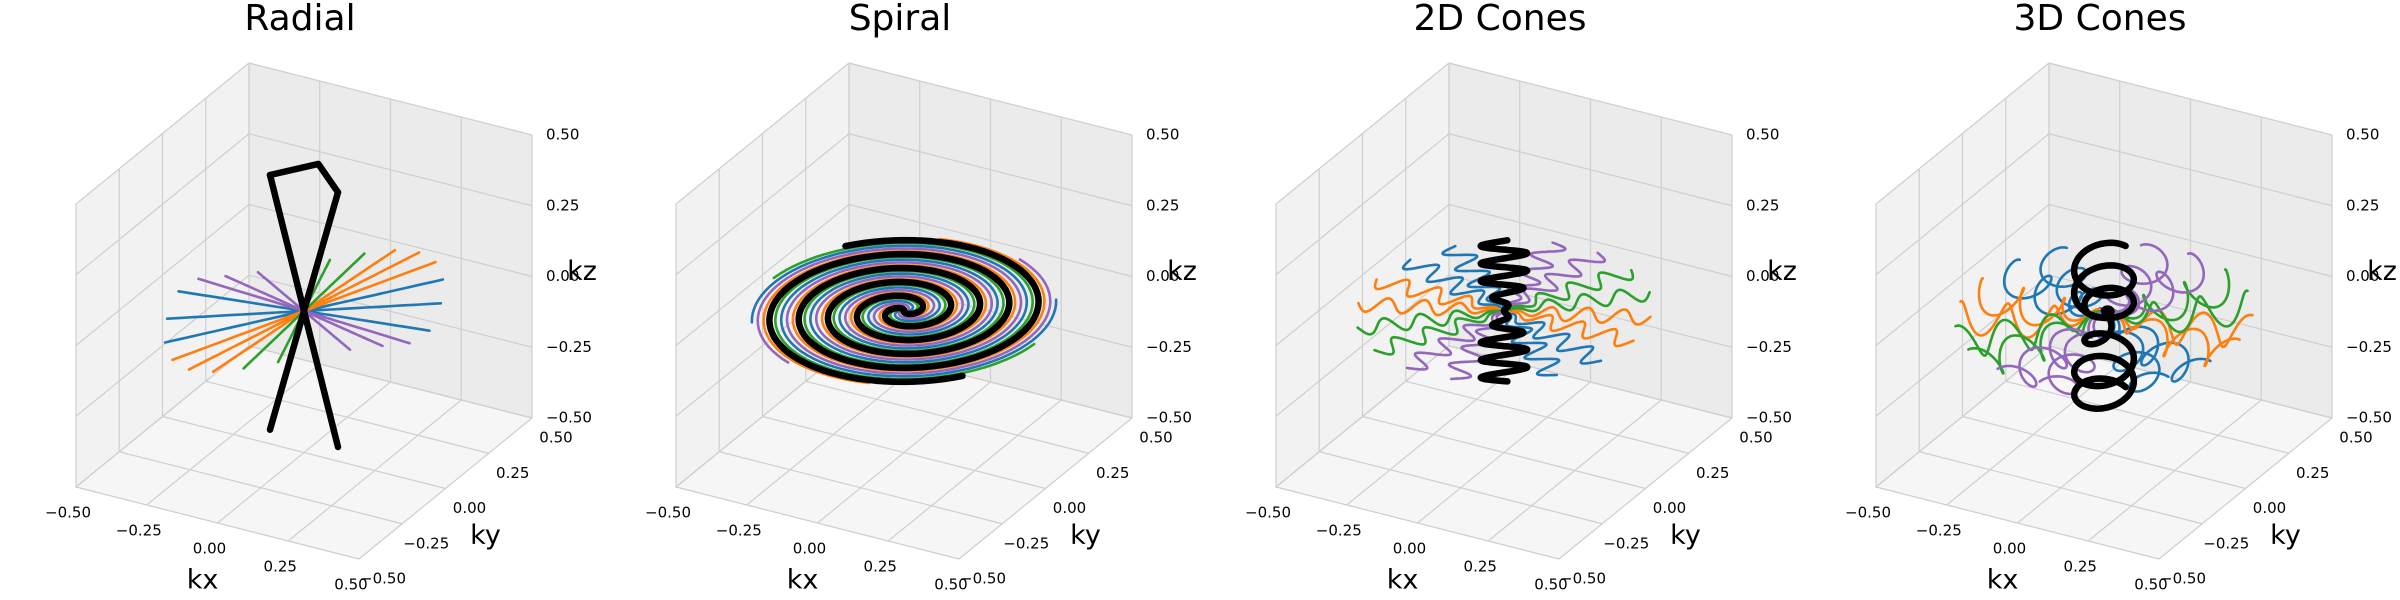 This screenshot has height=600, width=2400. I want to click on chart-title: 2D Cones, so click(1500, 19).